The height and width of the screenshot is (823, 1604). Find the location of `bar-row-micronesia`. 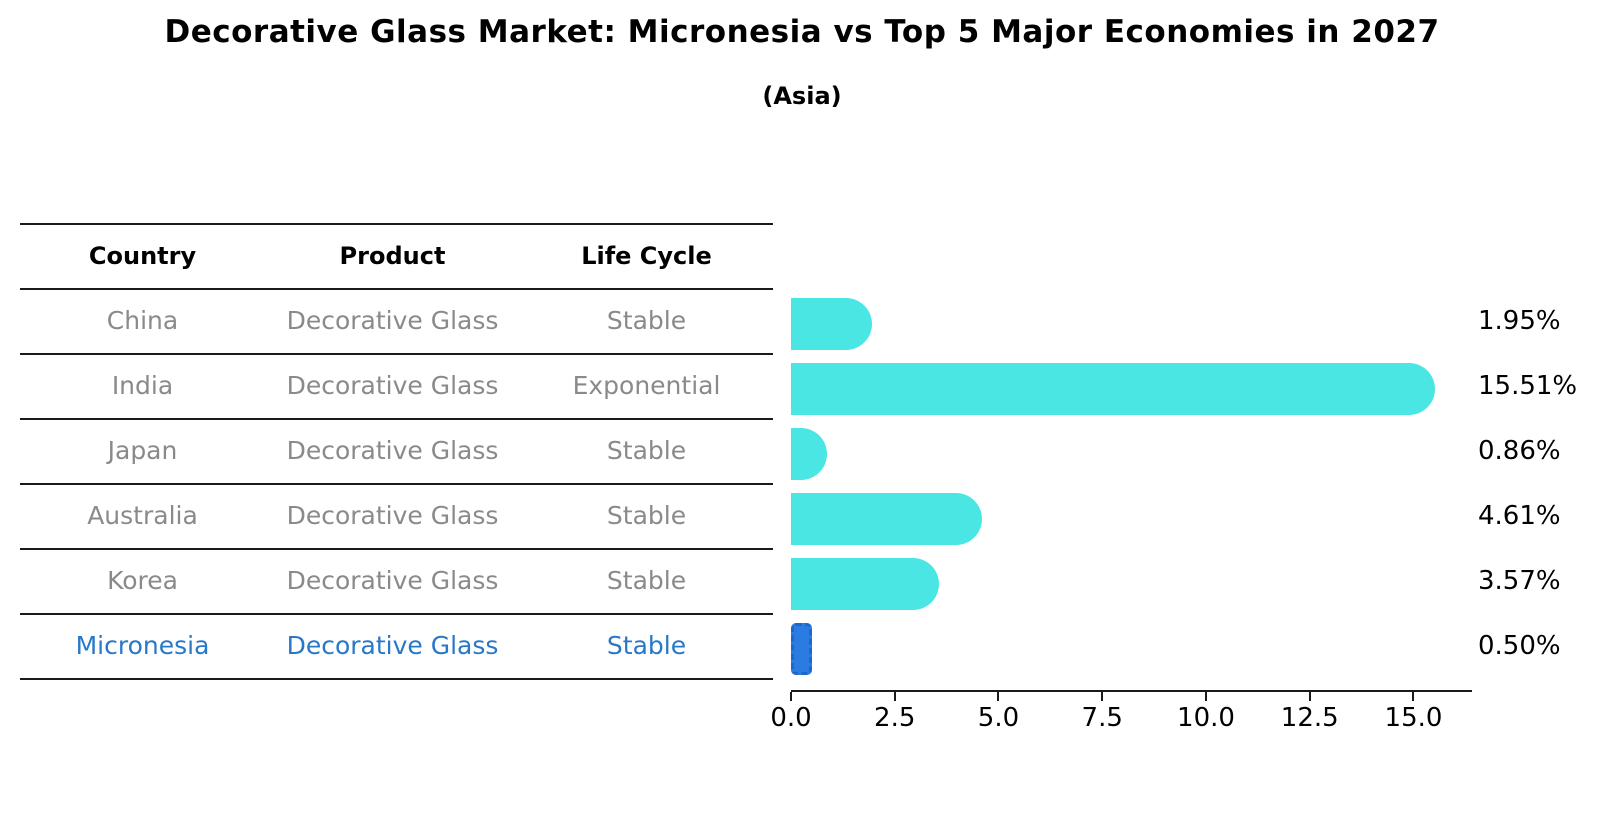

bar-row-micronesia is located at coordinates (1131, 646).